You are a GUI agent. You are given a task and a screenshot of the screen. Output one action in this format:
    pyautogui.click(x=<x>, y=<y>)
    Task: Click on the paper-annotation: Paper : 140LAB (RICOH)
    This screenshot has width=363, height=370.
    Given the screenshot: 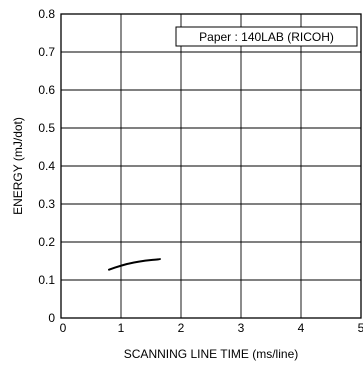 What is the action you would take?
    pyautogui.click(x=266, y=37)
    